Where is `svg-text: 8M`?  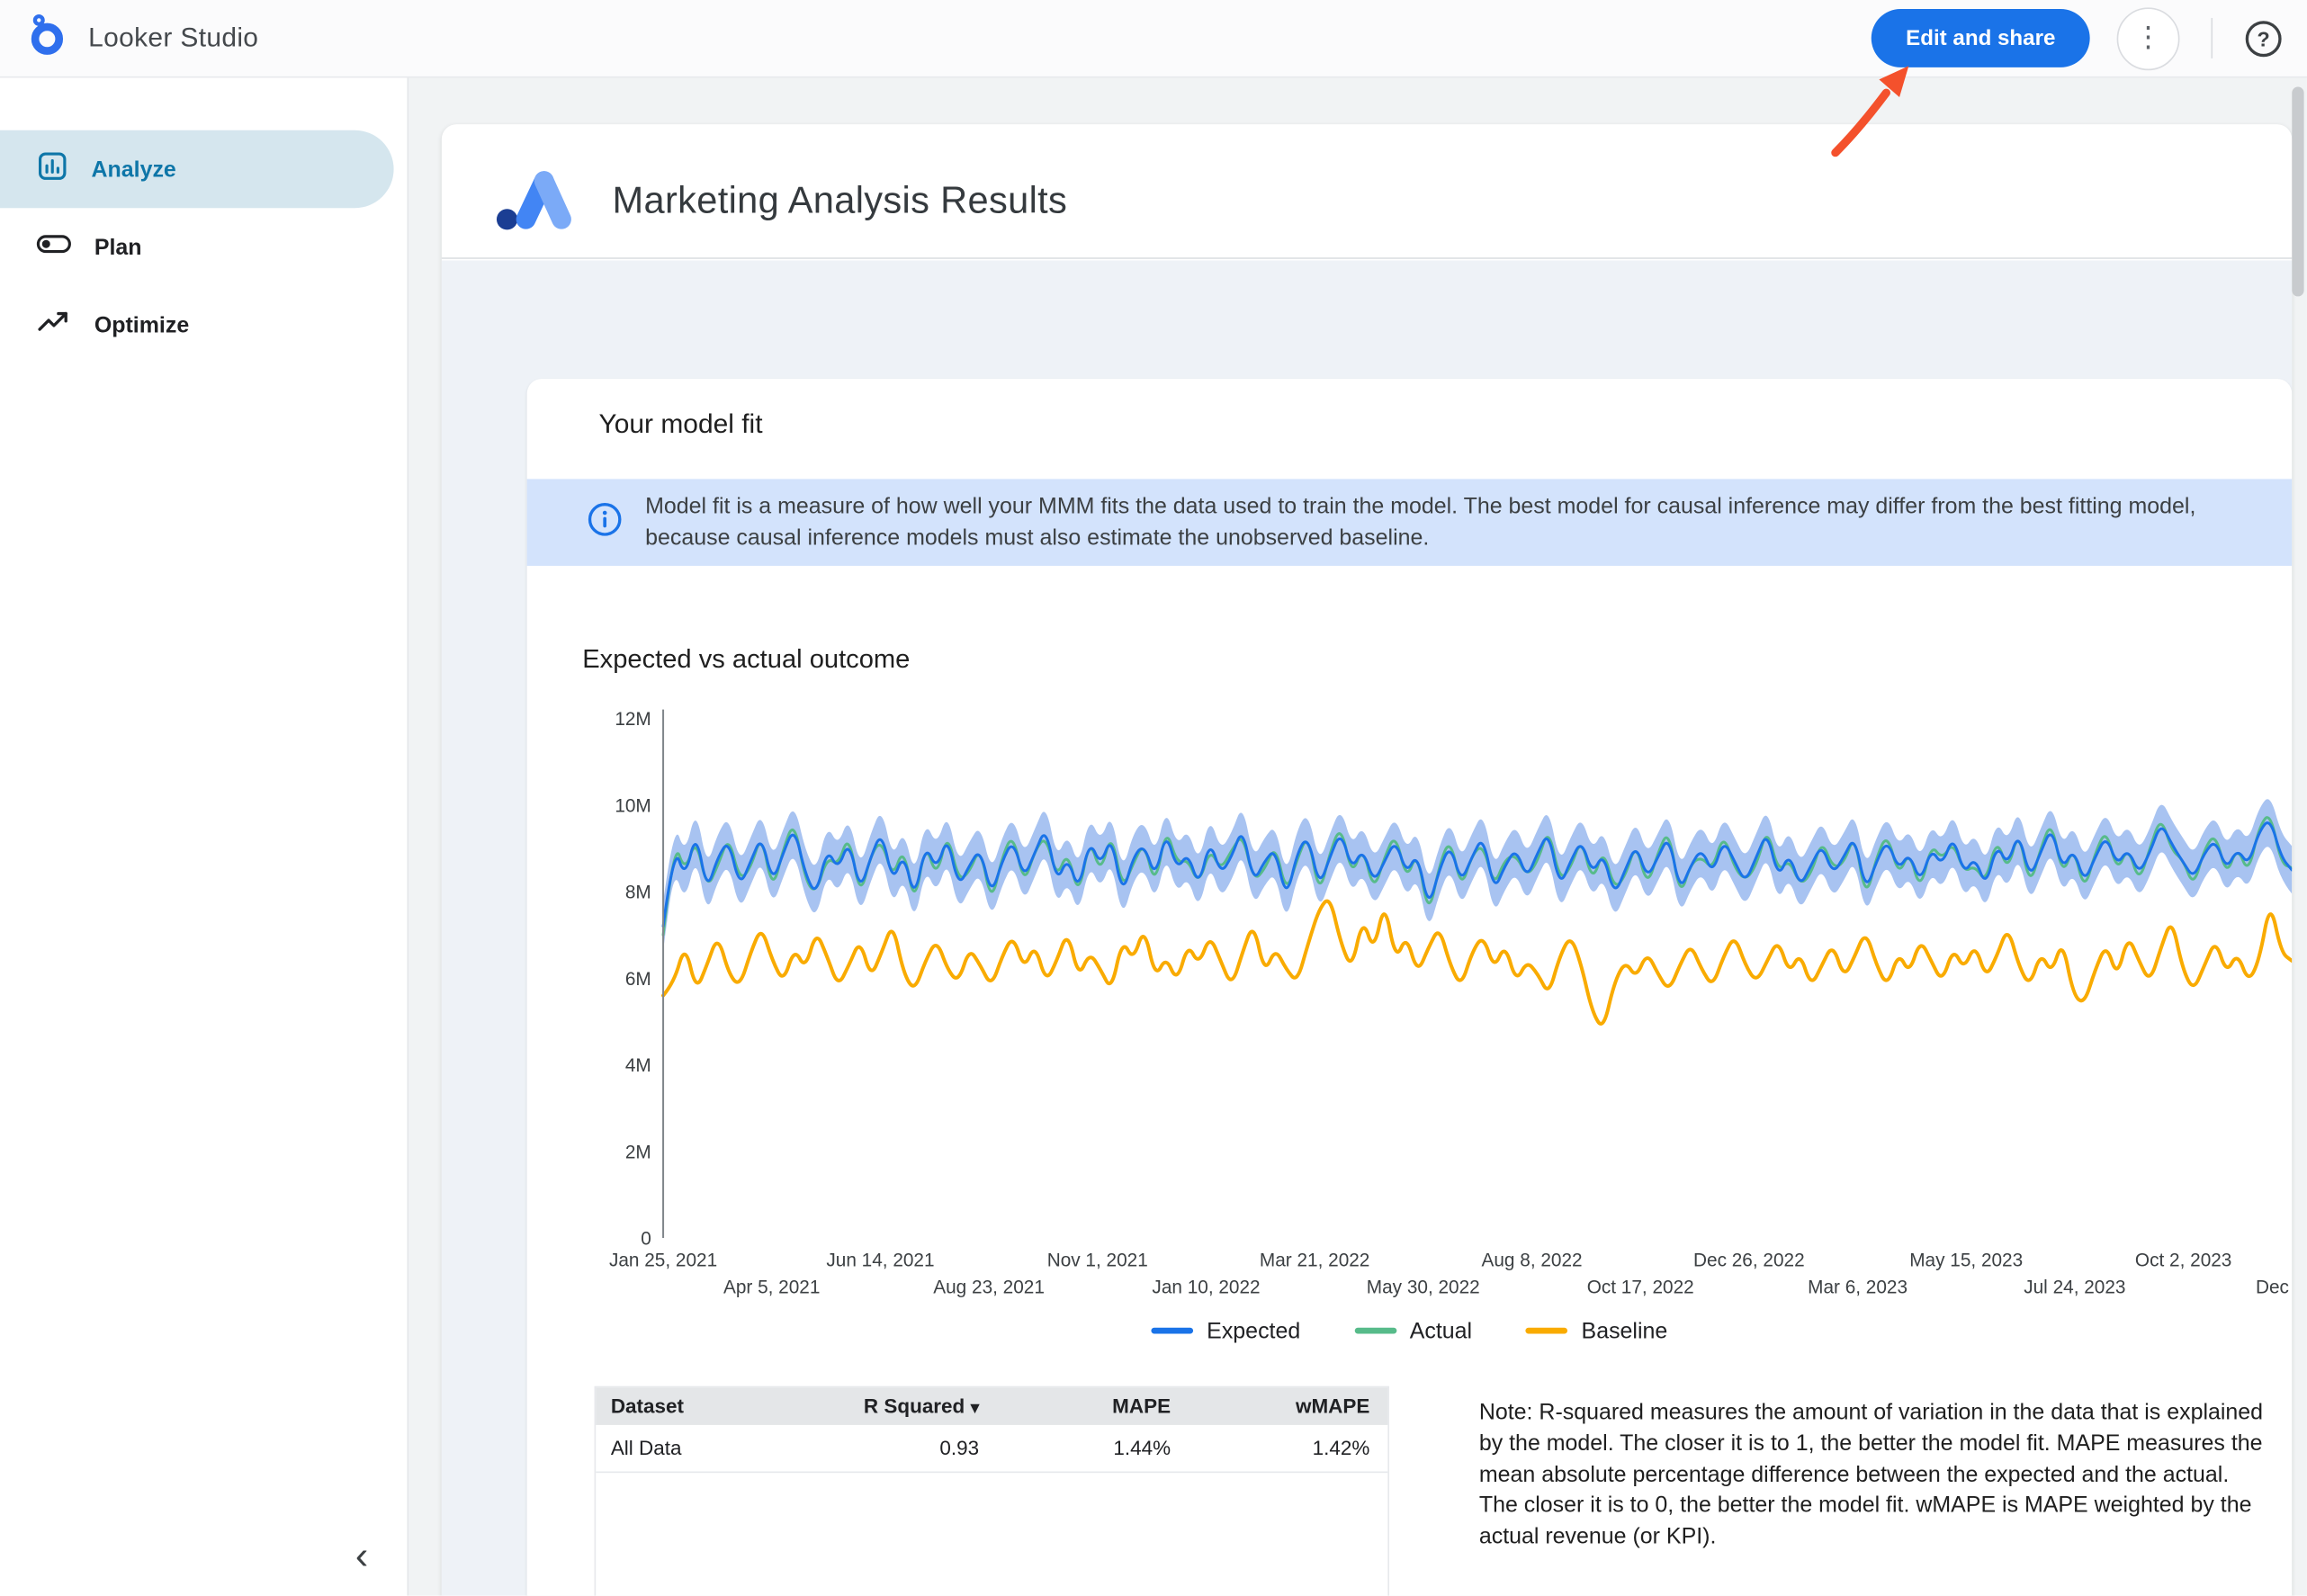 svg-text: 8M is located at coordinates (638, 893).